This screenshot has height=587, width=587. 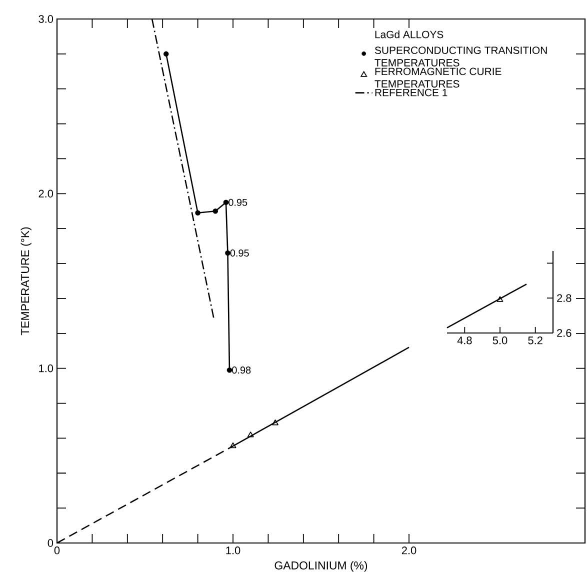 What do you see at coordinates (564, 333) in the screenshot?
I see `y-tick-label: 2.6` at bounding box center [564, 333].